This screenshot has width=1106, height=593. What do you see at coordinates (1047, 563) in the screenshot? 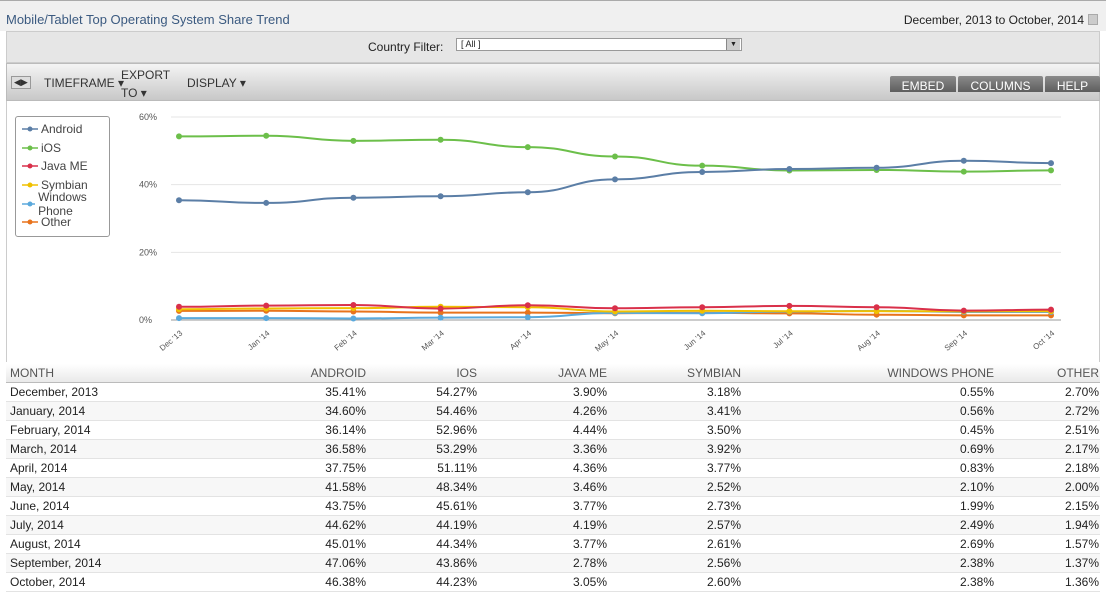
I see `table-cell: 1.37%` at bounding box center [1047, 563].